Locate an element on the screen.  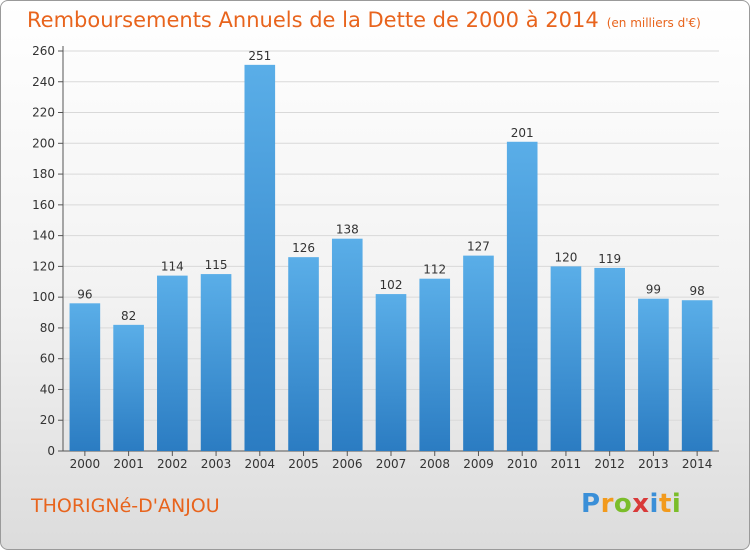
data-label-2001: 82 is located at coordinates (128, 316).